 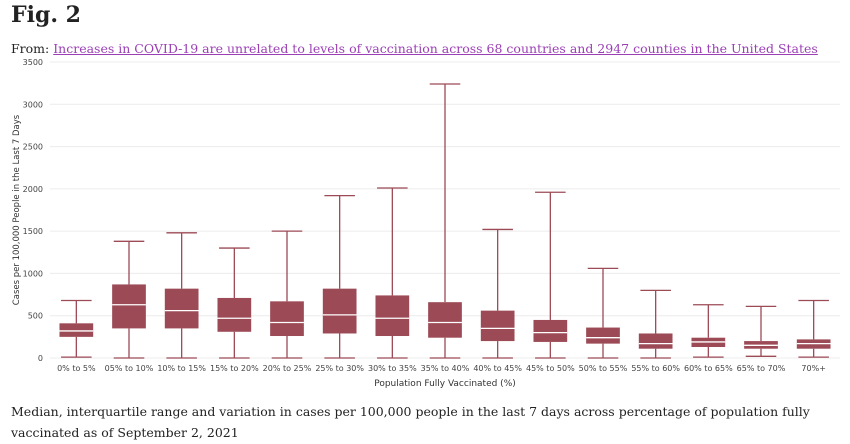 I want to click on y-tick-label: 2500, so click(x=33, y=147).